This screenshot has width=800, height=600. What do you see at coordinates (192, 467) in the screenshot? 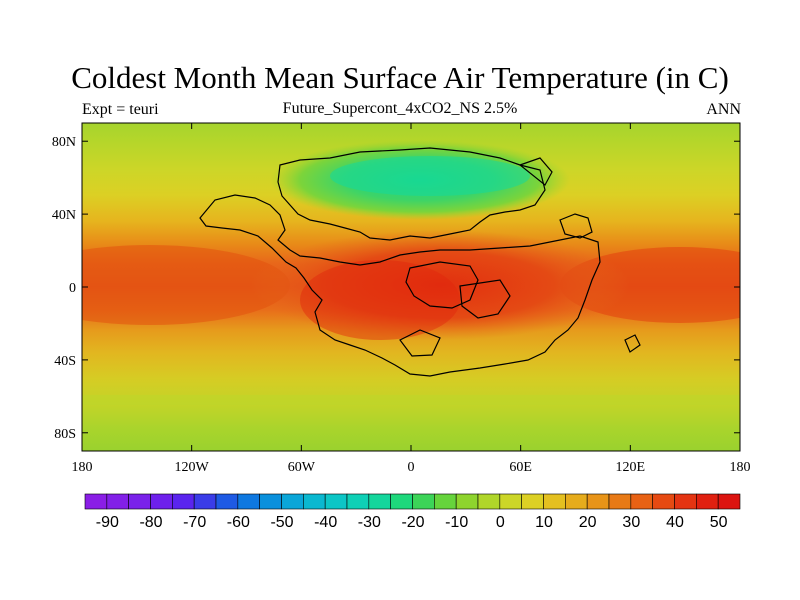
I see `x-tick-label: 120W` at bounding box center [192, 467].